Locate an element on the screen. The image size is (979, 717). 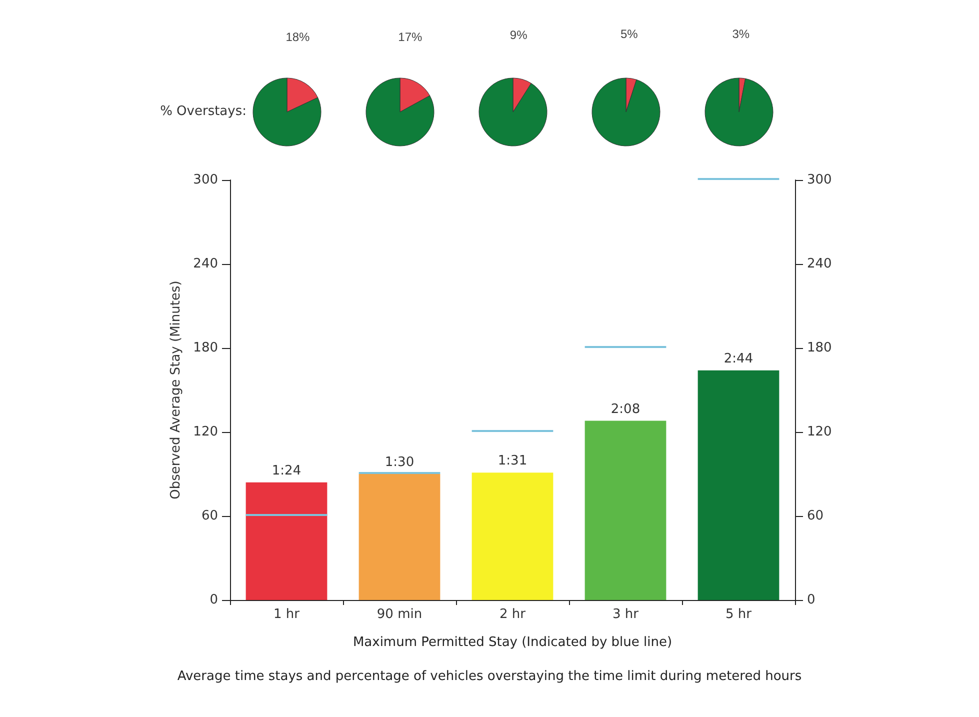
data-label: 3% is located at coordinates (741, 34).